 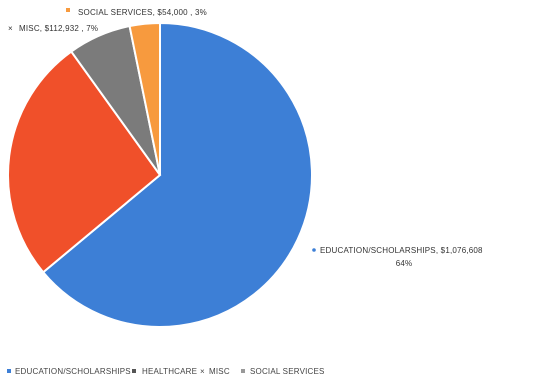 I want to click on legend-label-healthcare: HEALTHCARE, so click(x=169, y=371).